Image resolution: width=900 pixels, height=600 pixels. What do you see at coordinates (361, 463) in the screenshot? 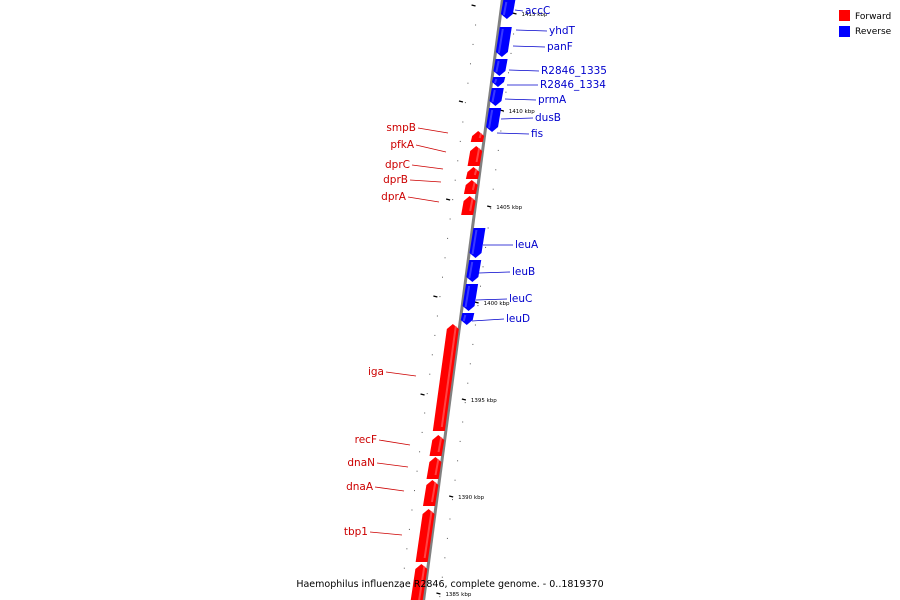
I see `gene-label-dnaN: dnaN` at bounding box center [361, 463].